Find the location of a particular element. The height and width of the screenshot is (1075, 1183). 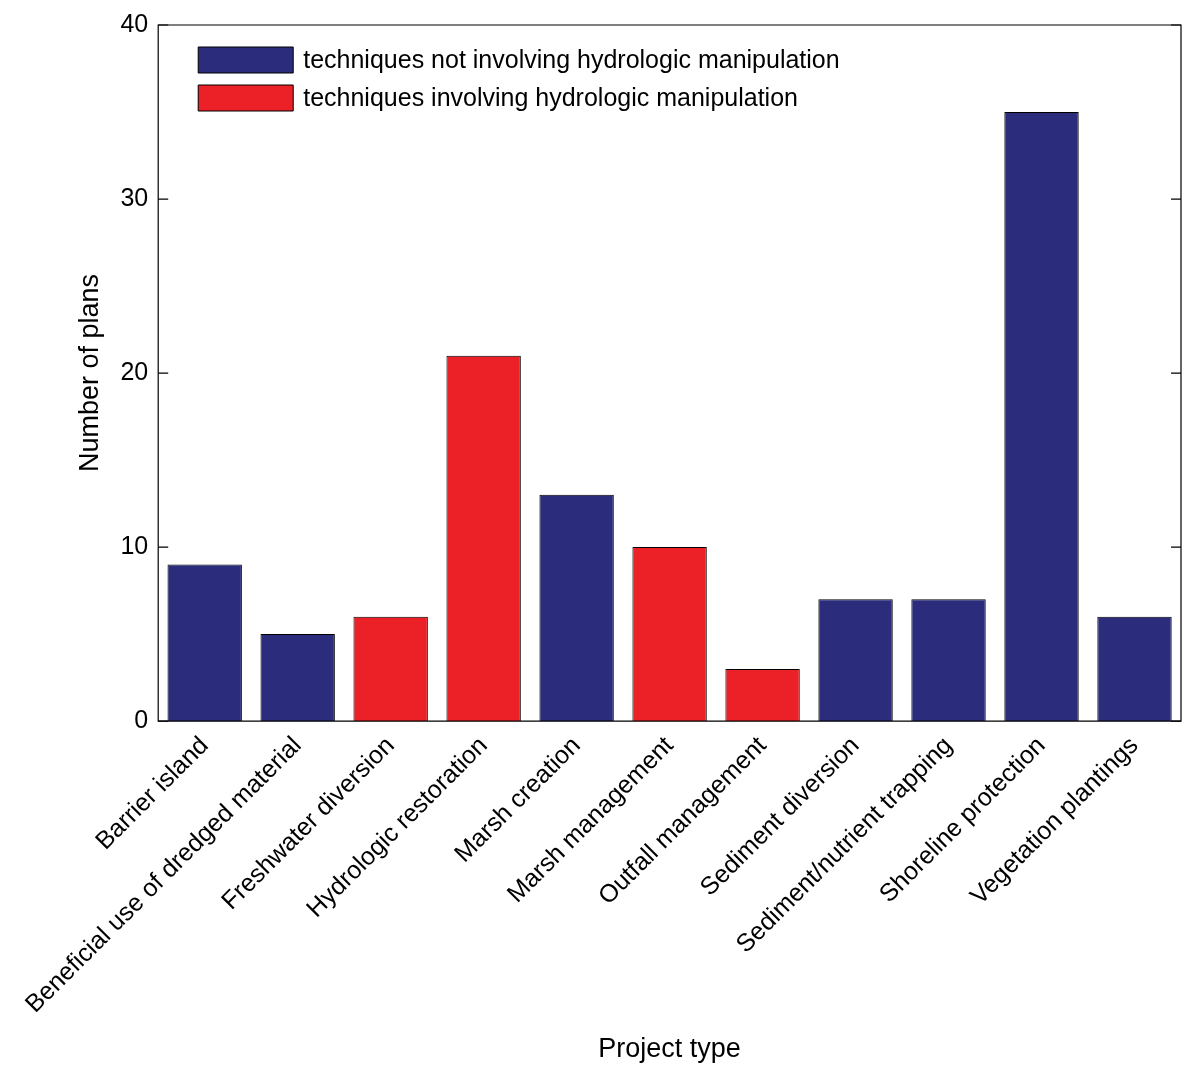

y-axis-title: Number of plans is located at coordinates (88, 373).